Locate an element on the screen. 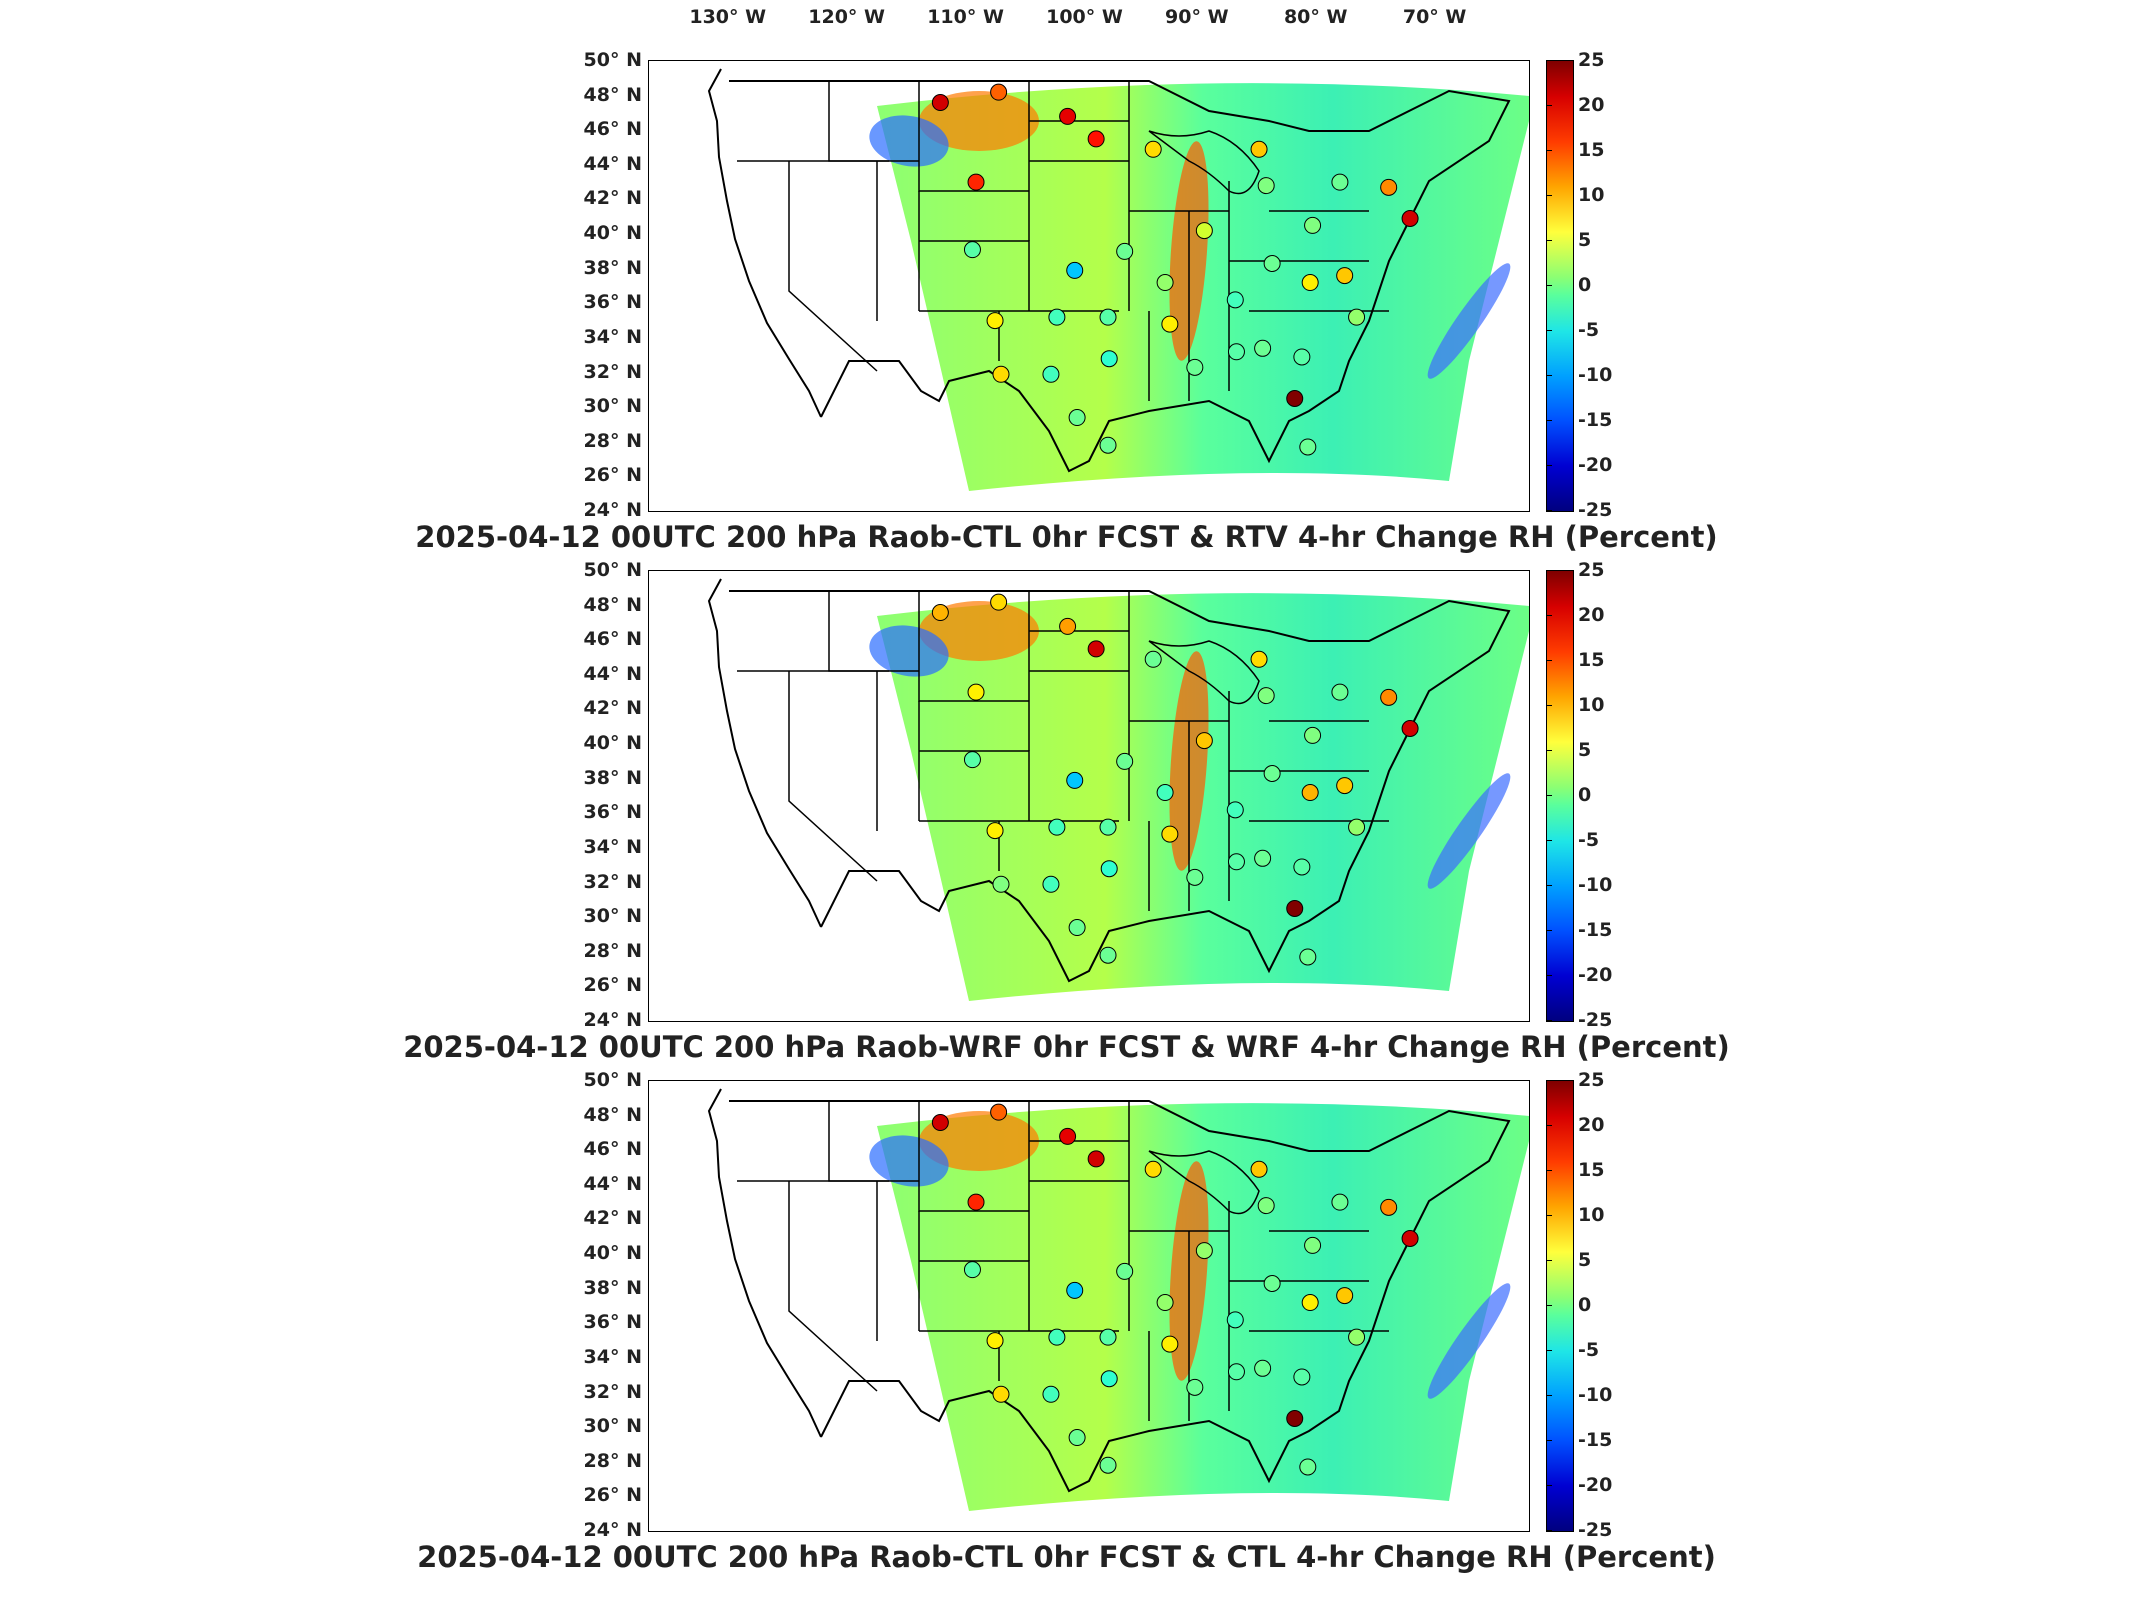  colorbar-tick-label: -20 is located at coordinates (1595, 465).